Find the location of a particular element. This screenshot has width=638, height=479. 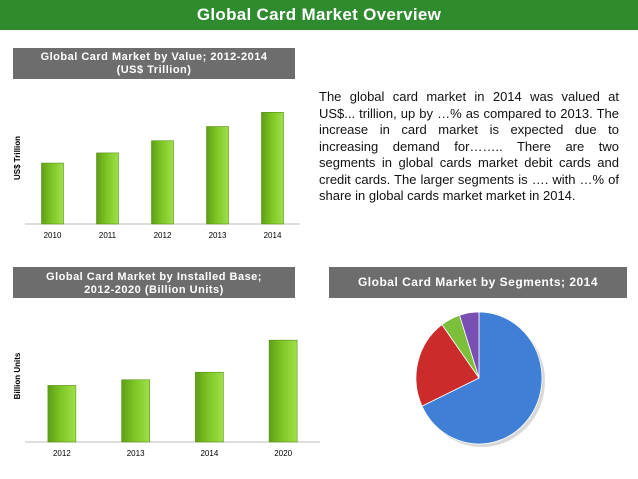

base-chart-header-line1: Global Card Market by Installed Base; is located at coordinates (154, 277).